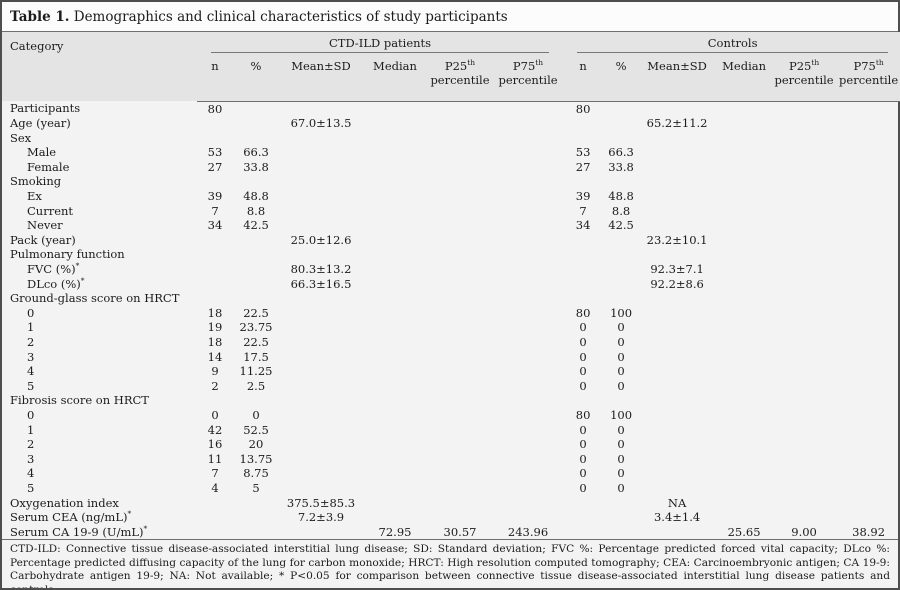 This screenshot has height=590, width=900. Describe the element at coordinates (45, 225) in the screenshot. I see `row-label-text: Never` at that location.